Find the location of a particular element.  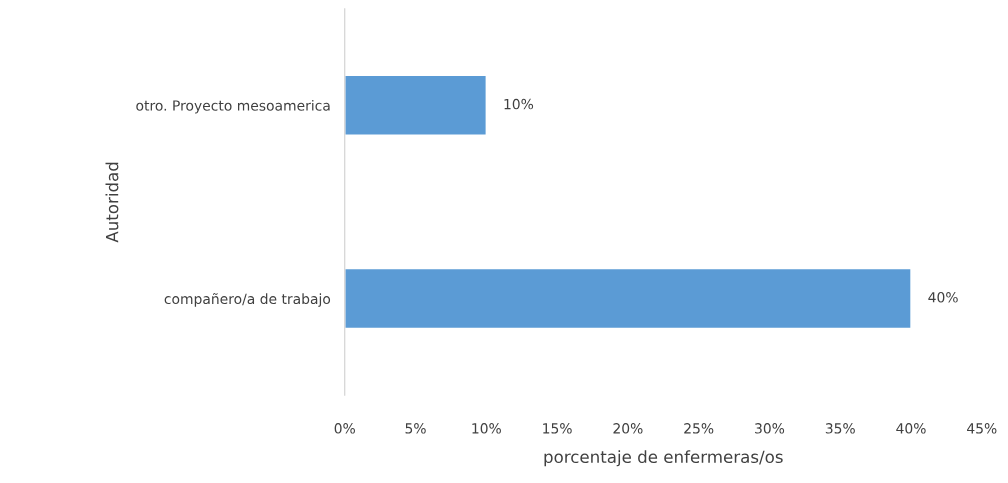

x-tick-label: 30% is located at coordinates (770, 428).